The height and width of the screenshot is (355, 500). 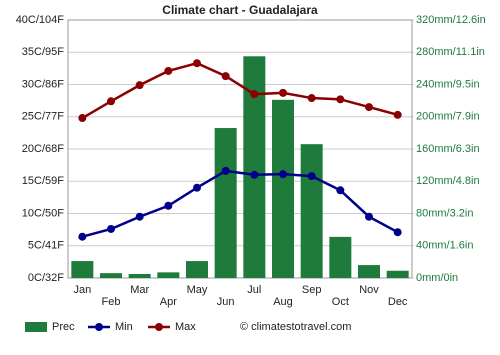 I want to click on x-tick-label: Mar, so click(x=139, y=290).